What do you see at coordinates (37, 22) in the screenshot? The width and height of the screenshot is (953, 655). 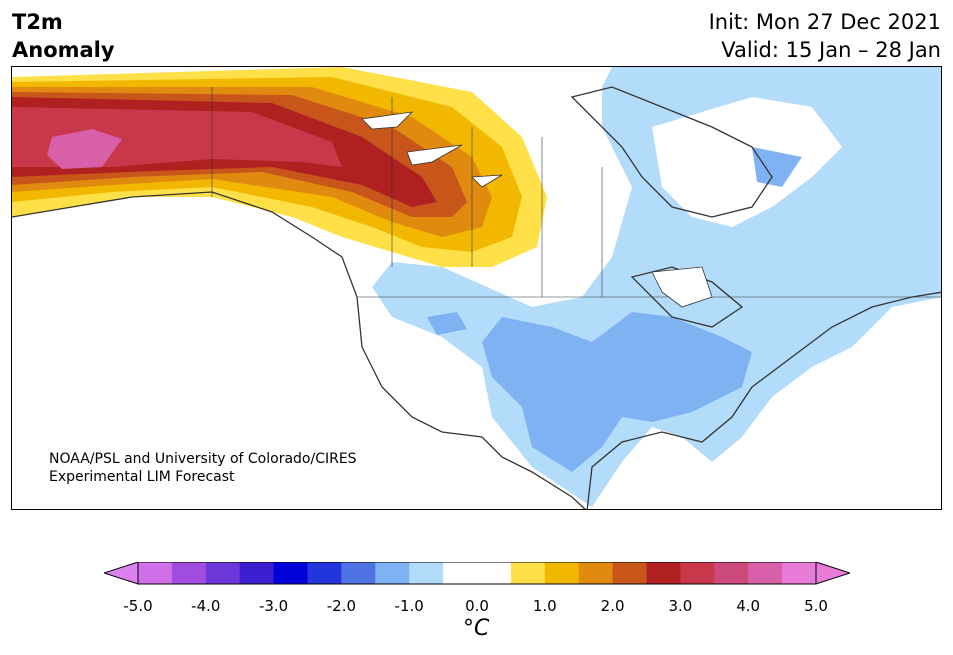 I see `title-line-1: T2m` at bounding box center [37, 22].